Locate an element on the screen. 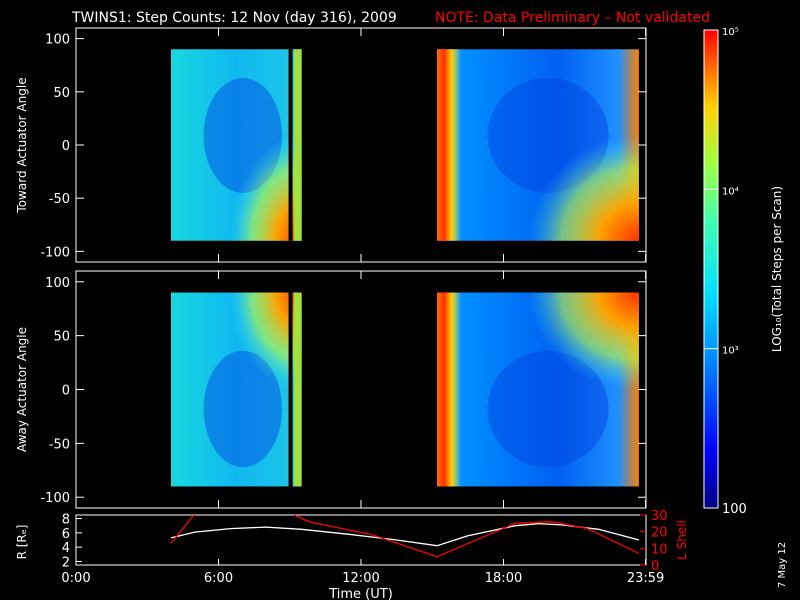  y-axis-label-left: R [Rₑ] is located at coordinates (22, 542).